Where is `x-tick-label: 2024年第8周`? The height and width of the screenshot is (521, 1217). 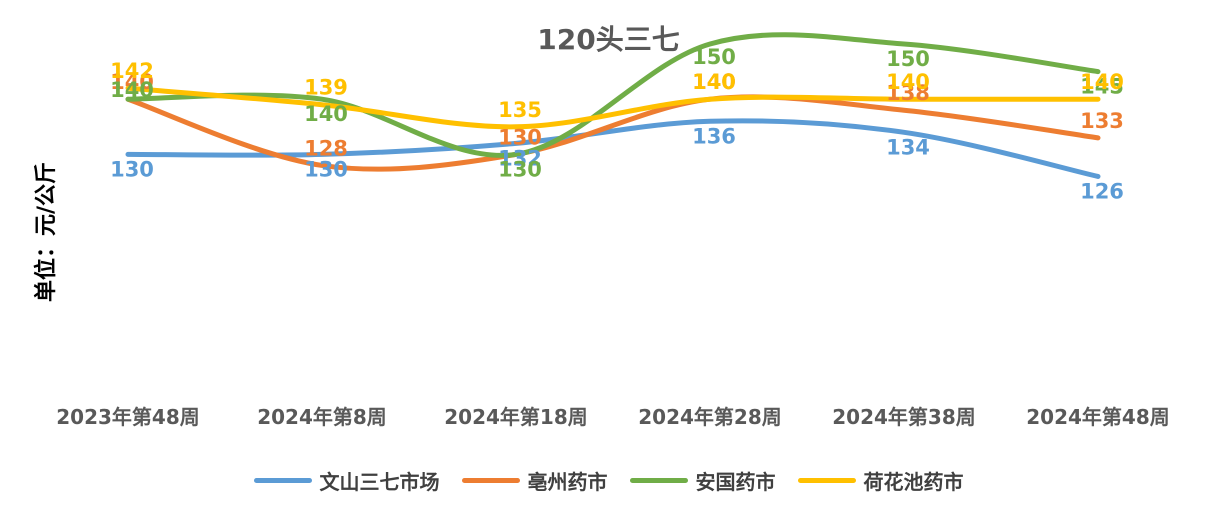 x-tick-label: 2024年第8周 is located at coordinates (322, 417).